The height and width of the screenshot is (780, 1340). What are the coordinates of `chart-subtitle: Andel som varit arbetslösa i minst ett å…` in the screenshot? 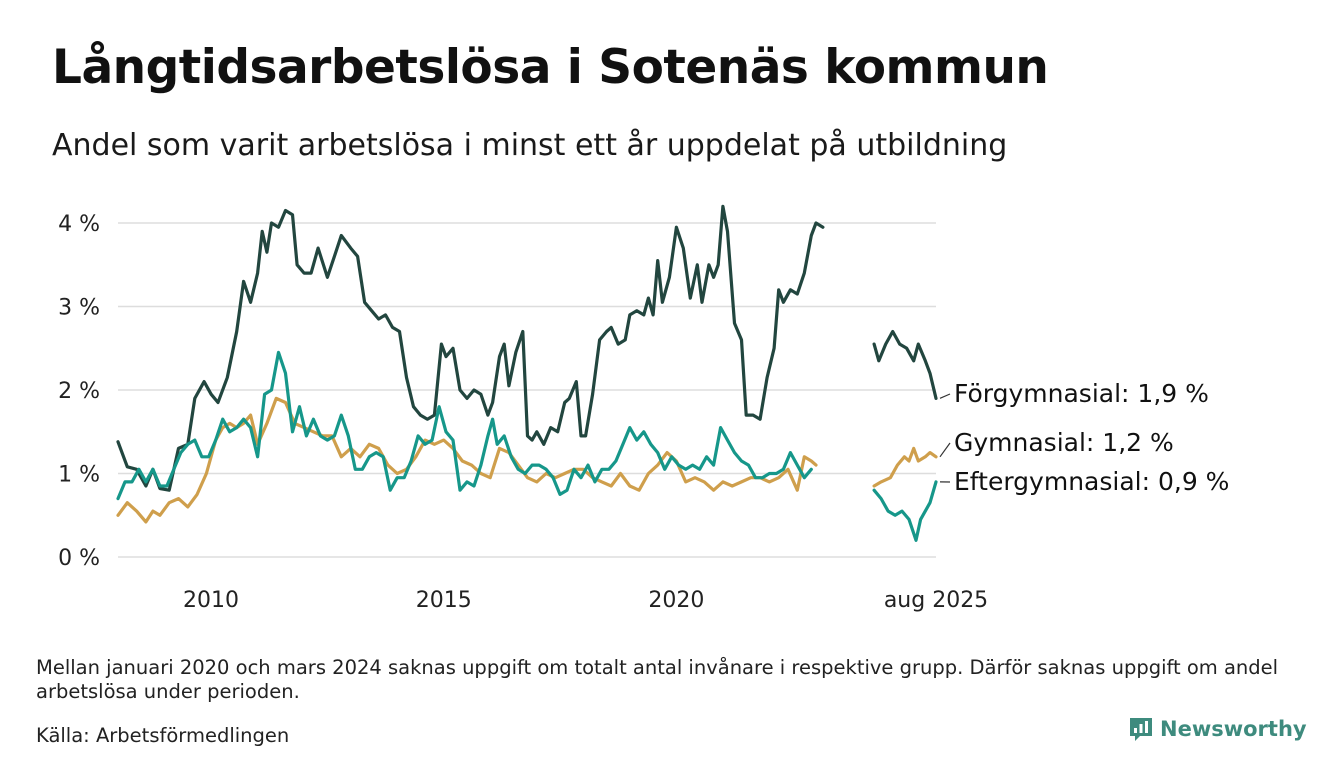 It's located at (530, 145).